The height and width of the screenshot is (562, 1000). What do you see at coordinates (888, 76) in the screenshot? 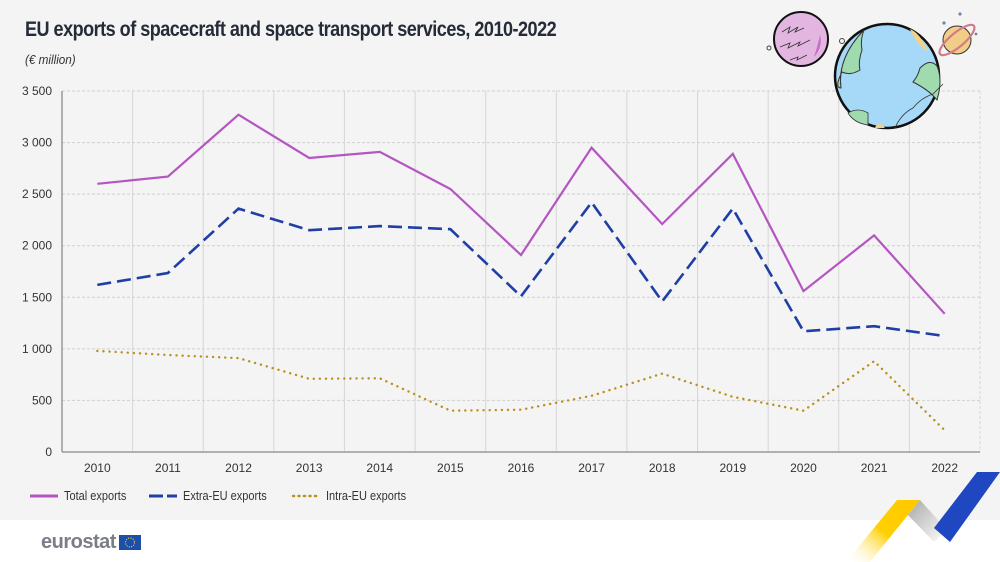
I see `earth-icon` at bounding box center [888, 76].